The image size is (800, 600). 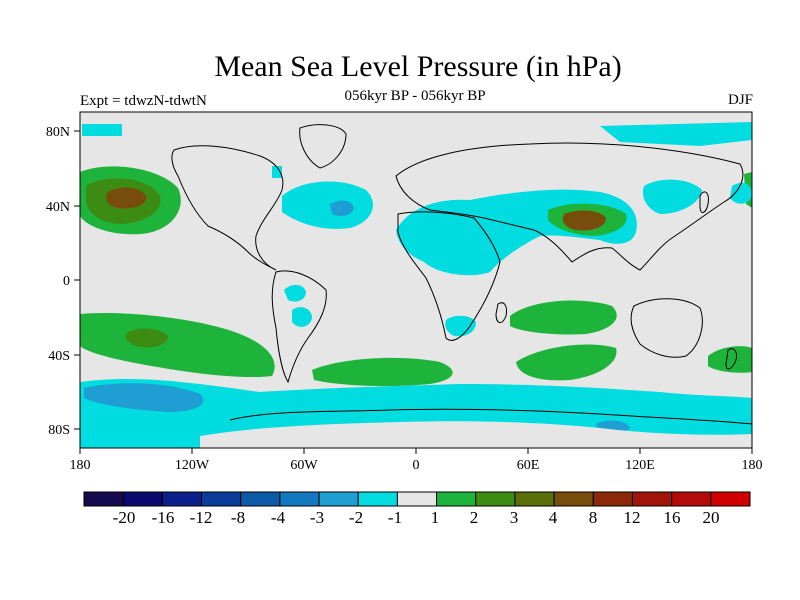 What do you see at coordinates (584, 220) in the screenshot?
I see `fill-eurasia-brown` at bounding box center [584, 220].